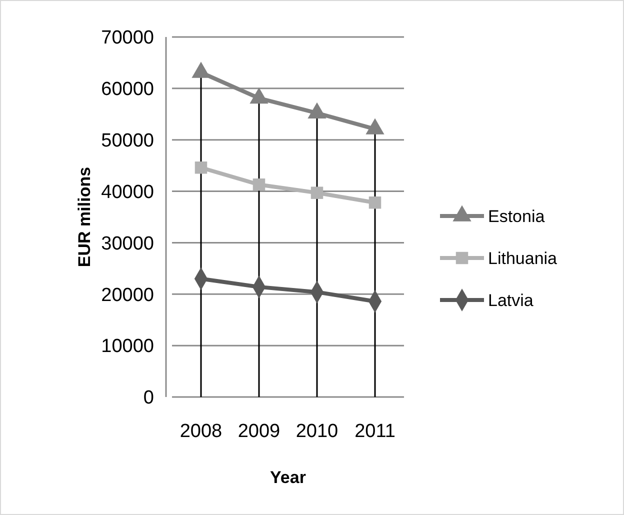 This screenshot has width=624, height=515. What do you see at coordinates (127, 141) in the screenshot?
I see `y-tick-label: 50000` at bounding box center [127, 141].